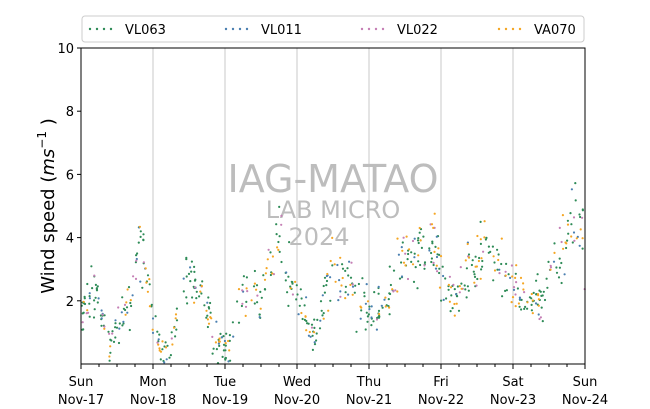 This screenshot has height=409, width=650. Describe the element at coordinates (70, 239) in the screenshot. I see `y-tick-label: 4` at that location.